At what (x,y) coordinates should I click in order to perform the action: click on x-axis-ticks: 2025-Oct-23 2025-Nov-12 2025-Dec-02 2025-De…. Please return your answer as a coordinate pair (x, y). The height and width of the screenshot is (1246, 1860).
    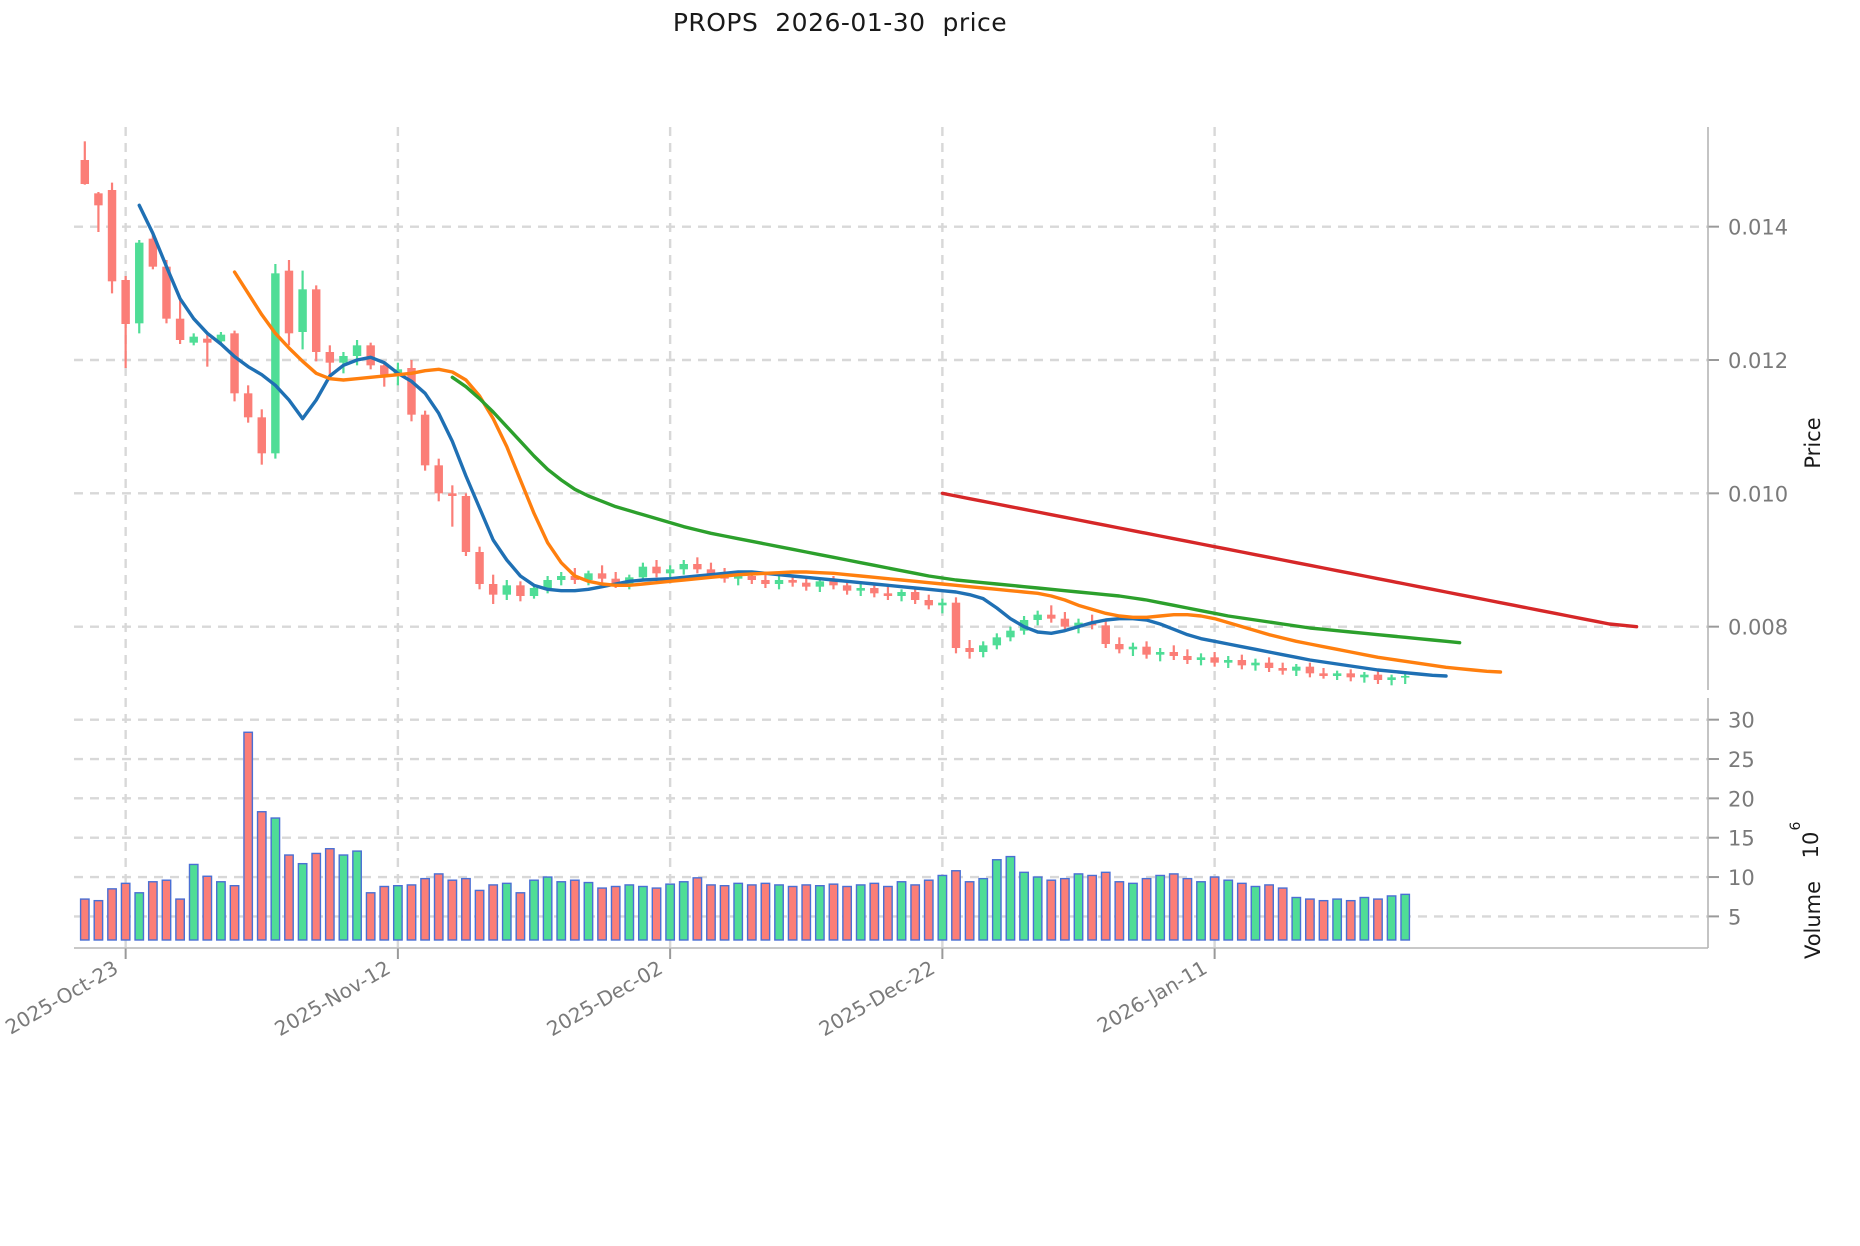
    Looking at the image, I should click on (608, 995).